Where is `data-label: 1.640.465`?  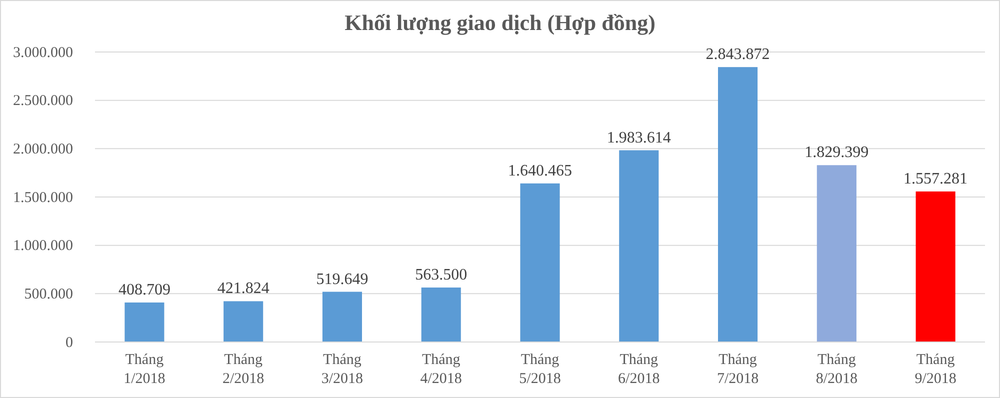 data-label: 1.640.465 is located at coordinates (540, 171).